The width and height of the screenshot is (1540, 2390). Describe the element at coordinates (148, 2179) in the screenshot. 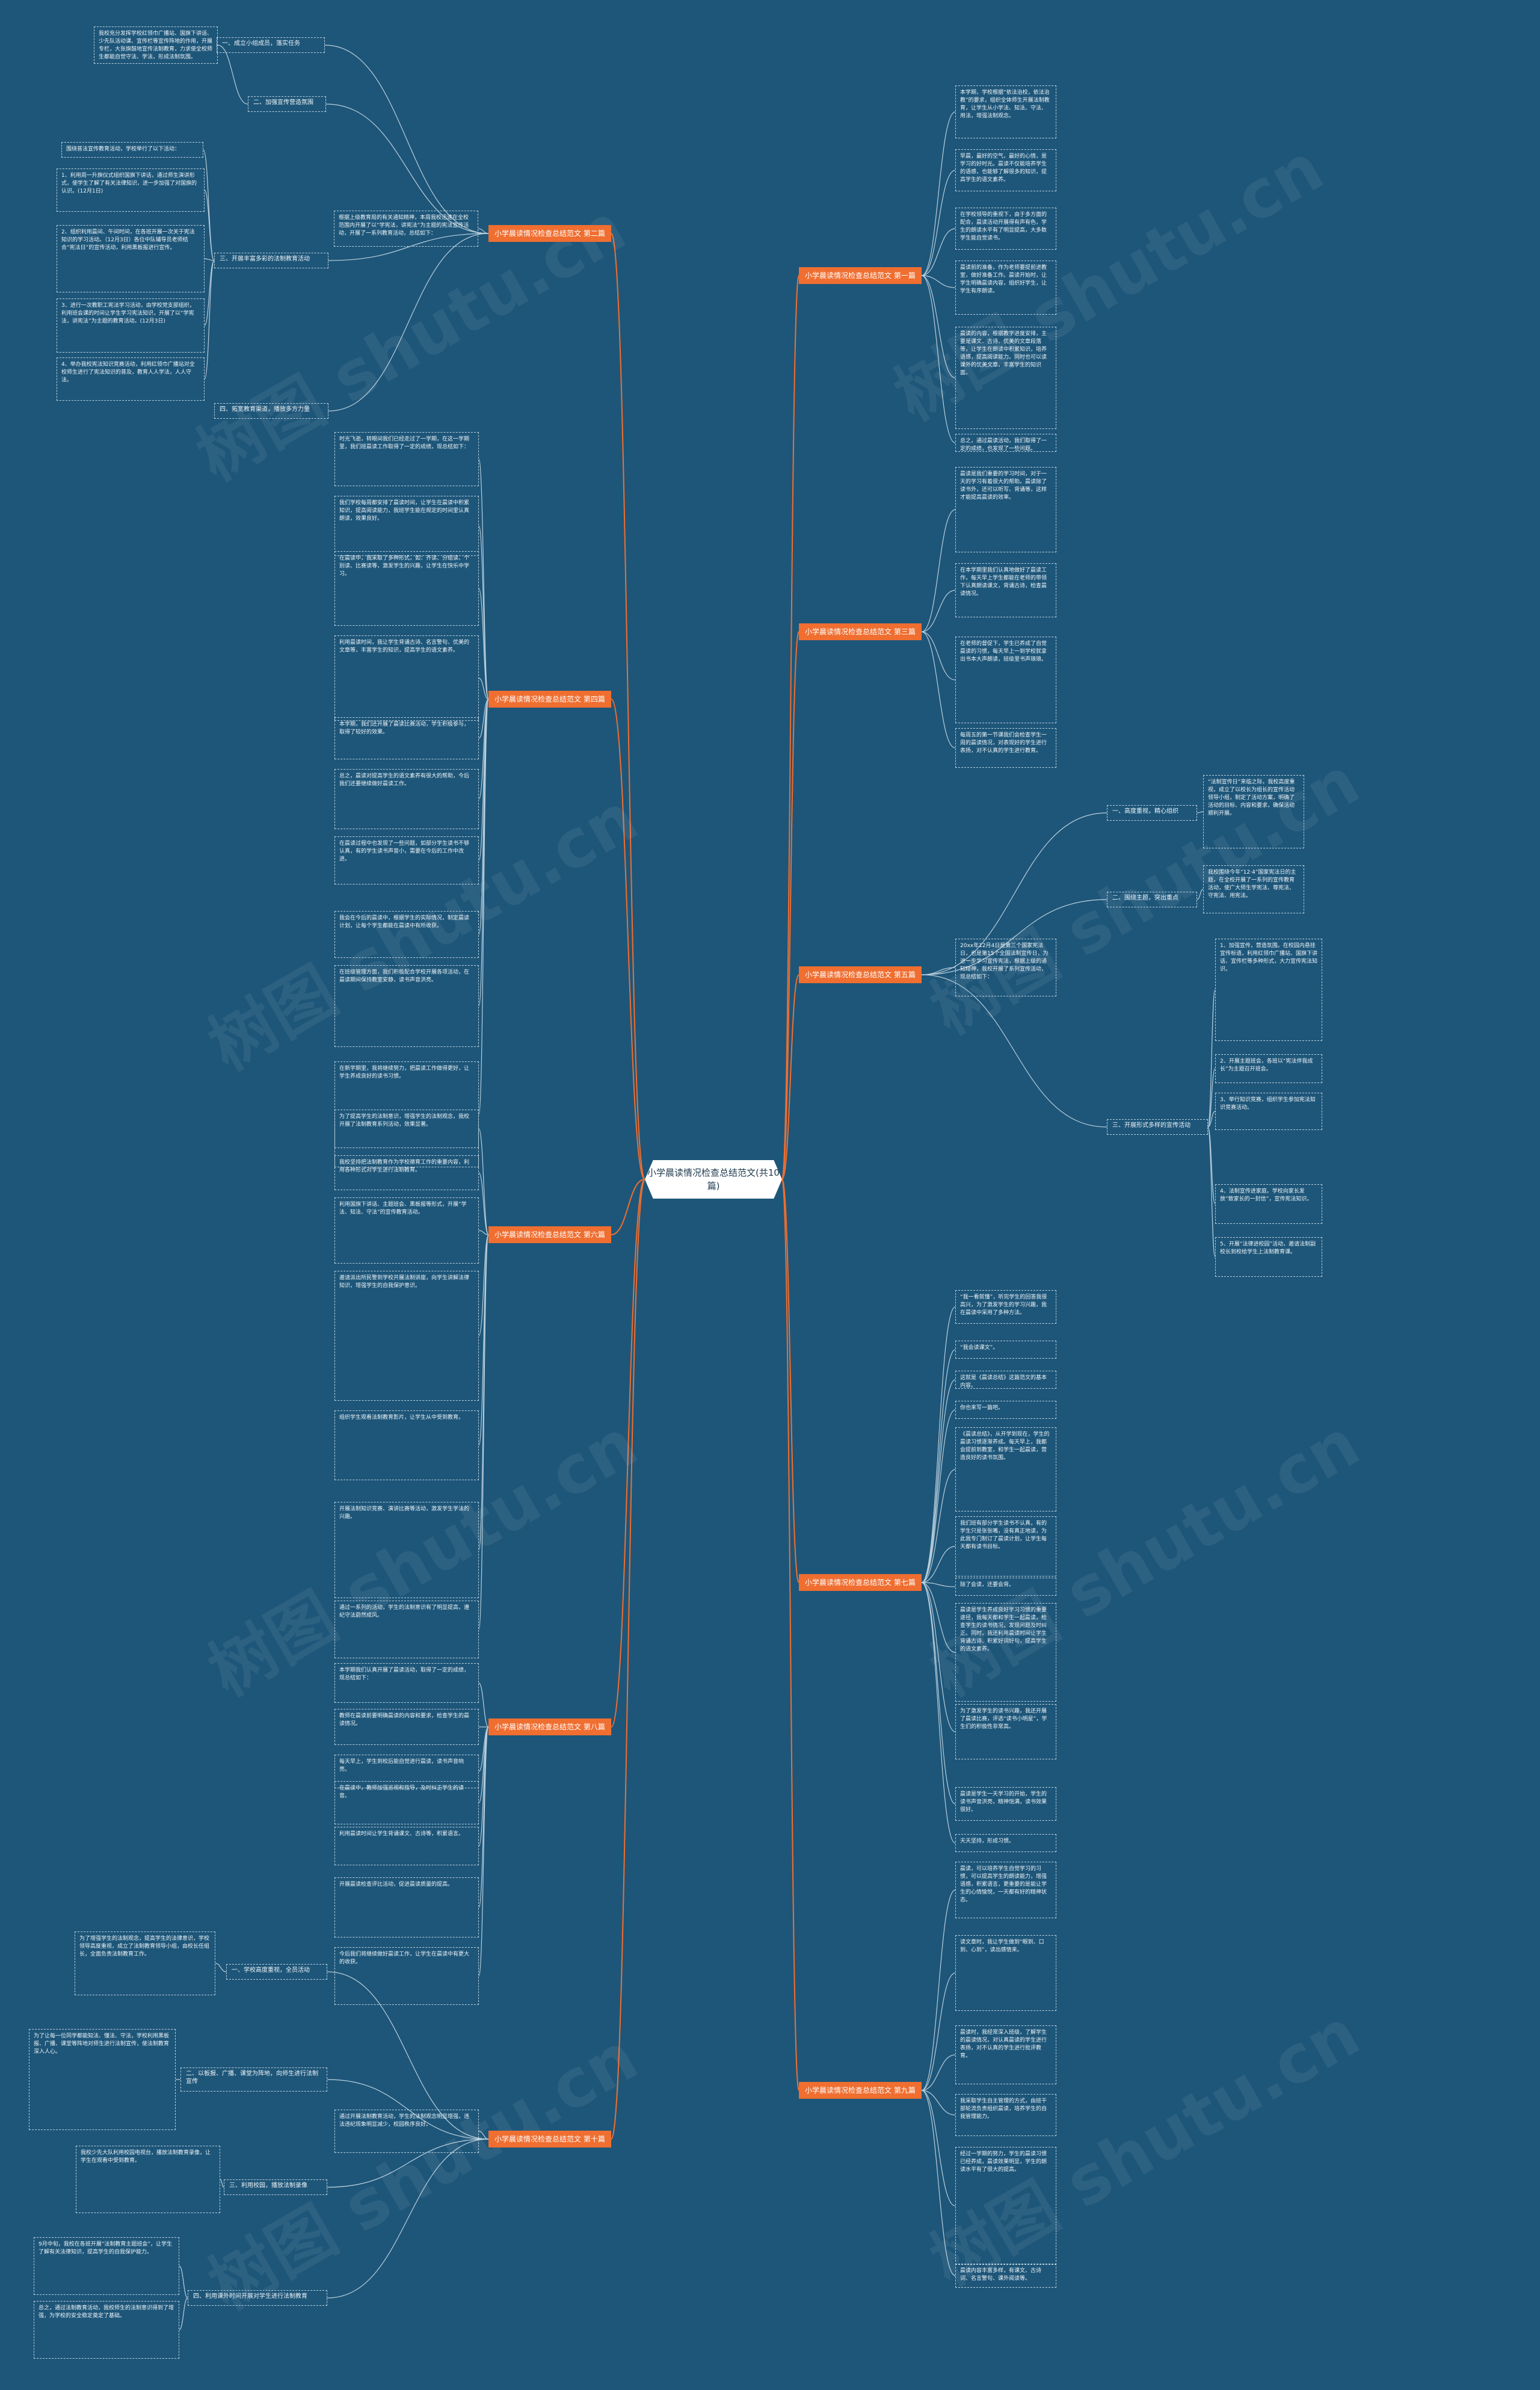

I see `leaf-note-n10c: 我校少先大队利用校园电视台，播放法制教育录像，让学生在观看中受到教育。` at that location.